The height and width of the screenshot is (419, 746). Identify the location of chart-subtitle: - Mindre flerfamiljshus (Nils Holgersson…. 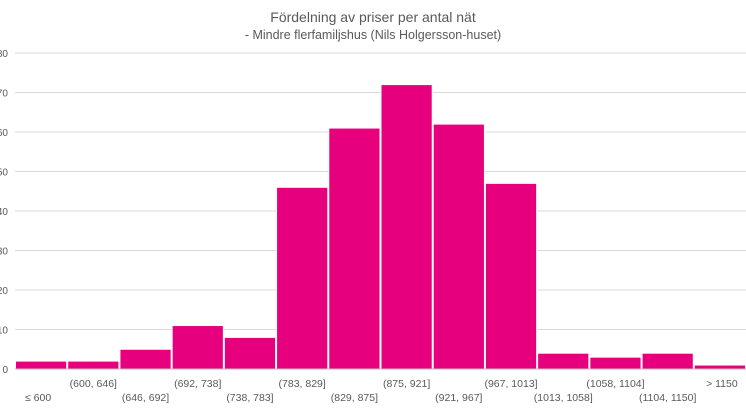
(373, 35).